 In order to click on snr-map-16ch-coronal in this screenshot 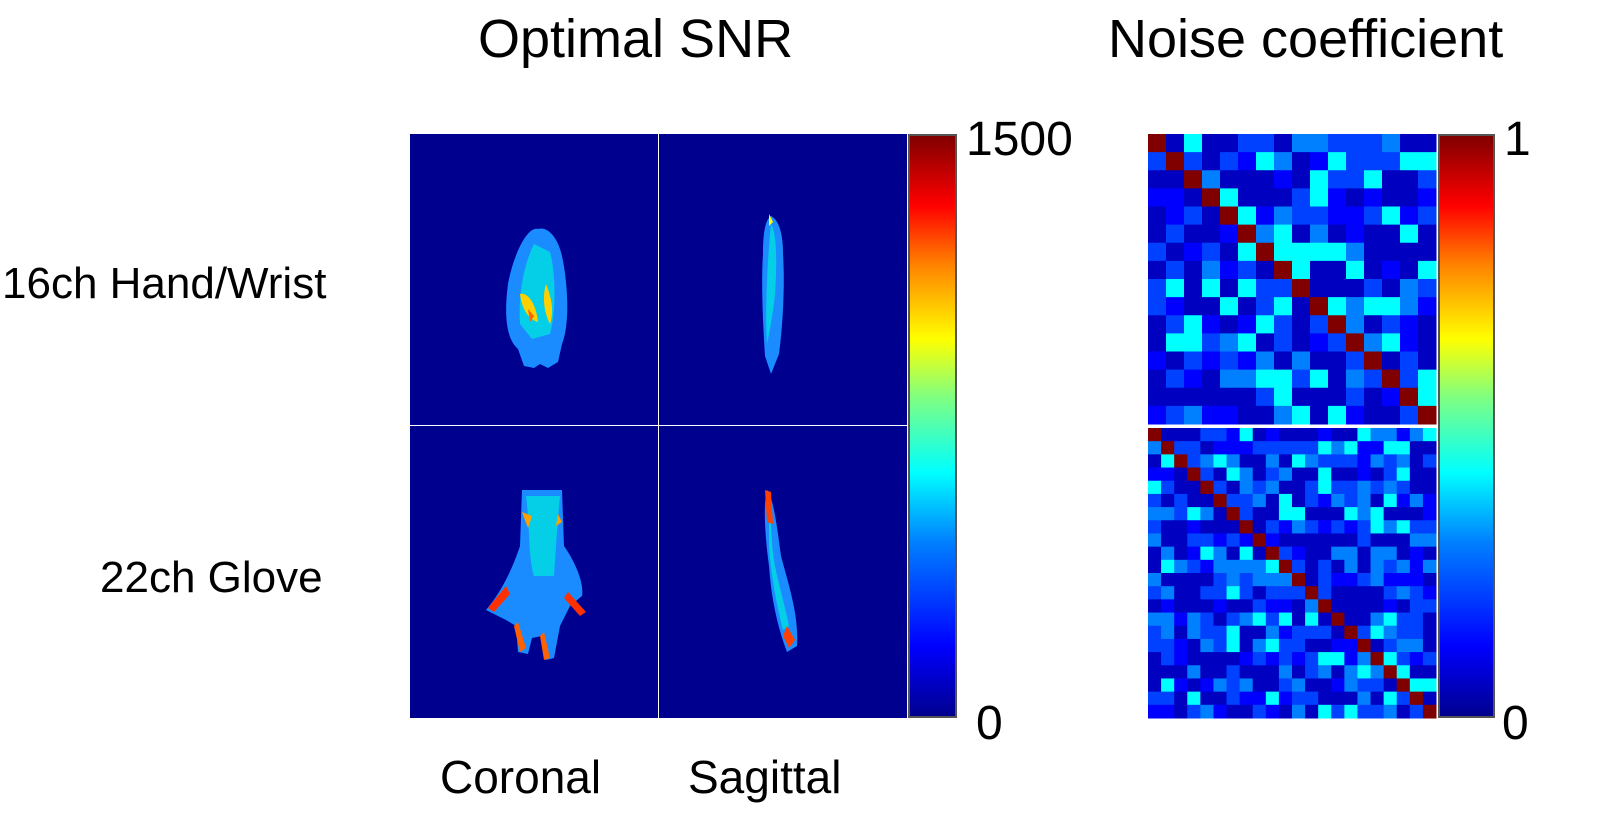, I will do `click(534, 279)`.